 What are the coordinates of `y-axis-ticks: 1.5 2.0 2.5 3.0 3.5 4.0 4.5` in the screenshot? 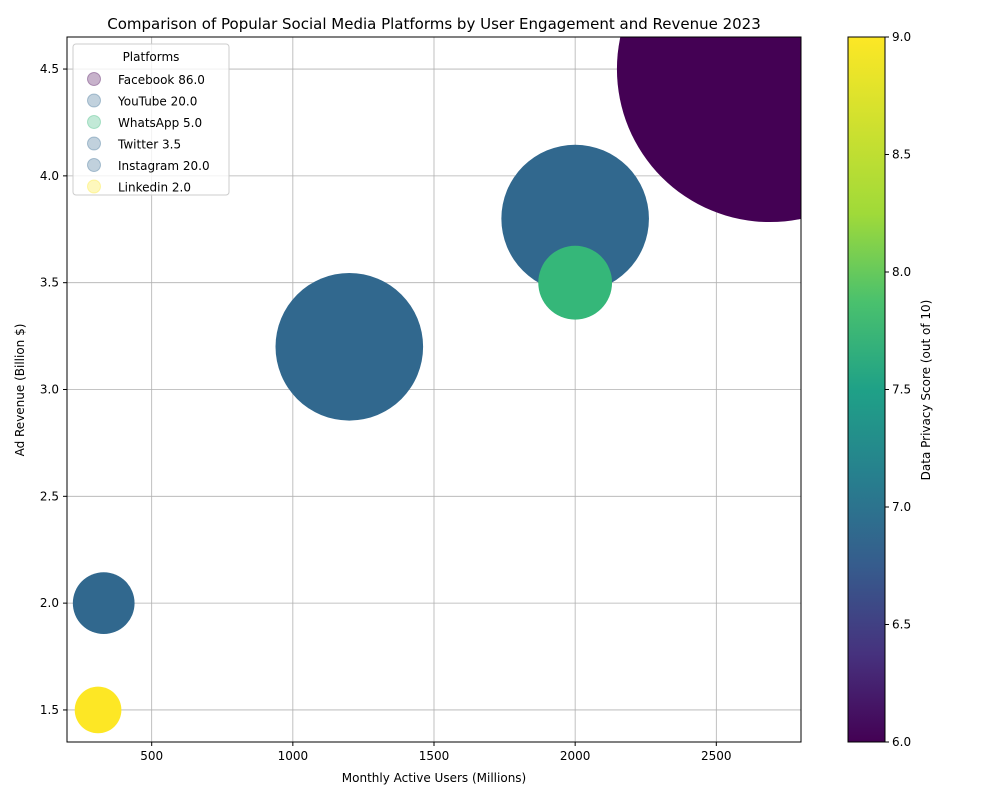 It's located at (53, 389).